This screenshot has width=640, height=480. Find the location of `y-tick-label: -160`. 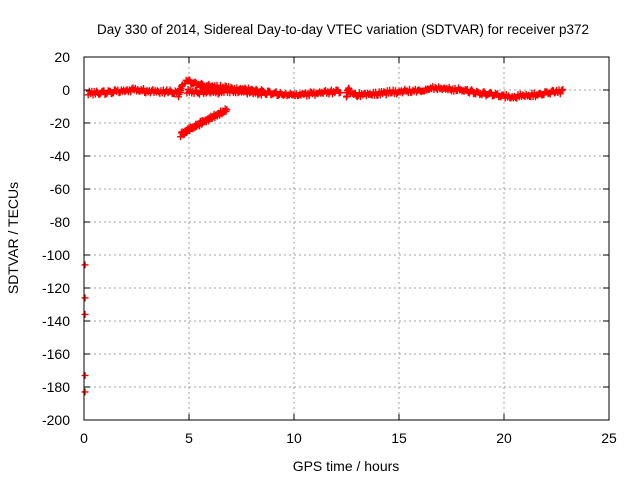

y-tick-label: -160 is located at coordinates (56, 354).